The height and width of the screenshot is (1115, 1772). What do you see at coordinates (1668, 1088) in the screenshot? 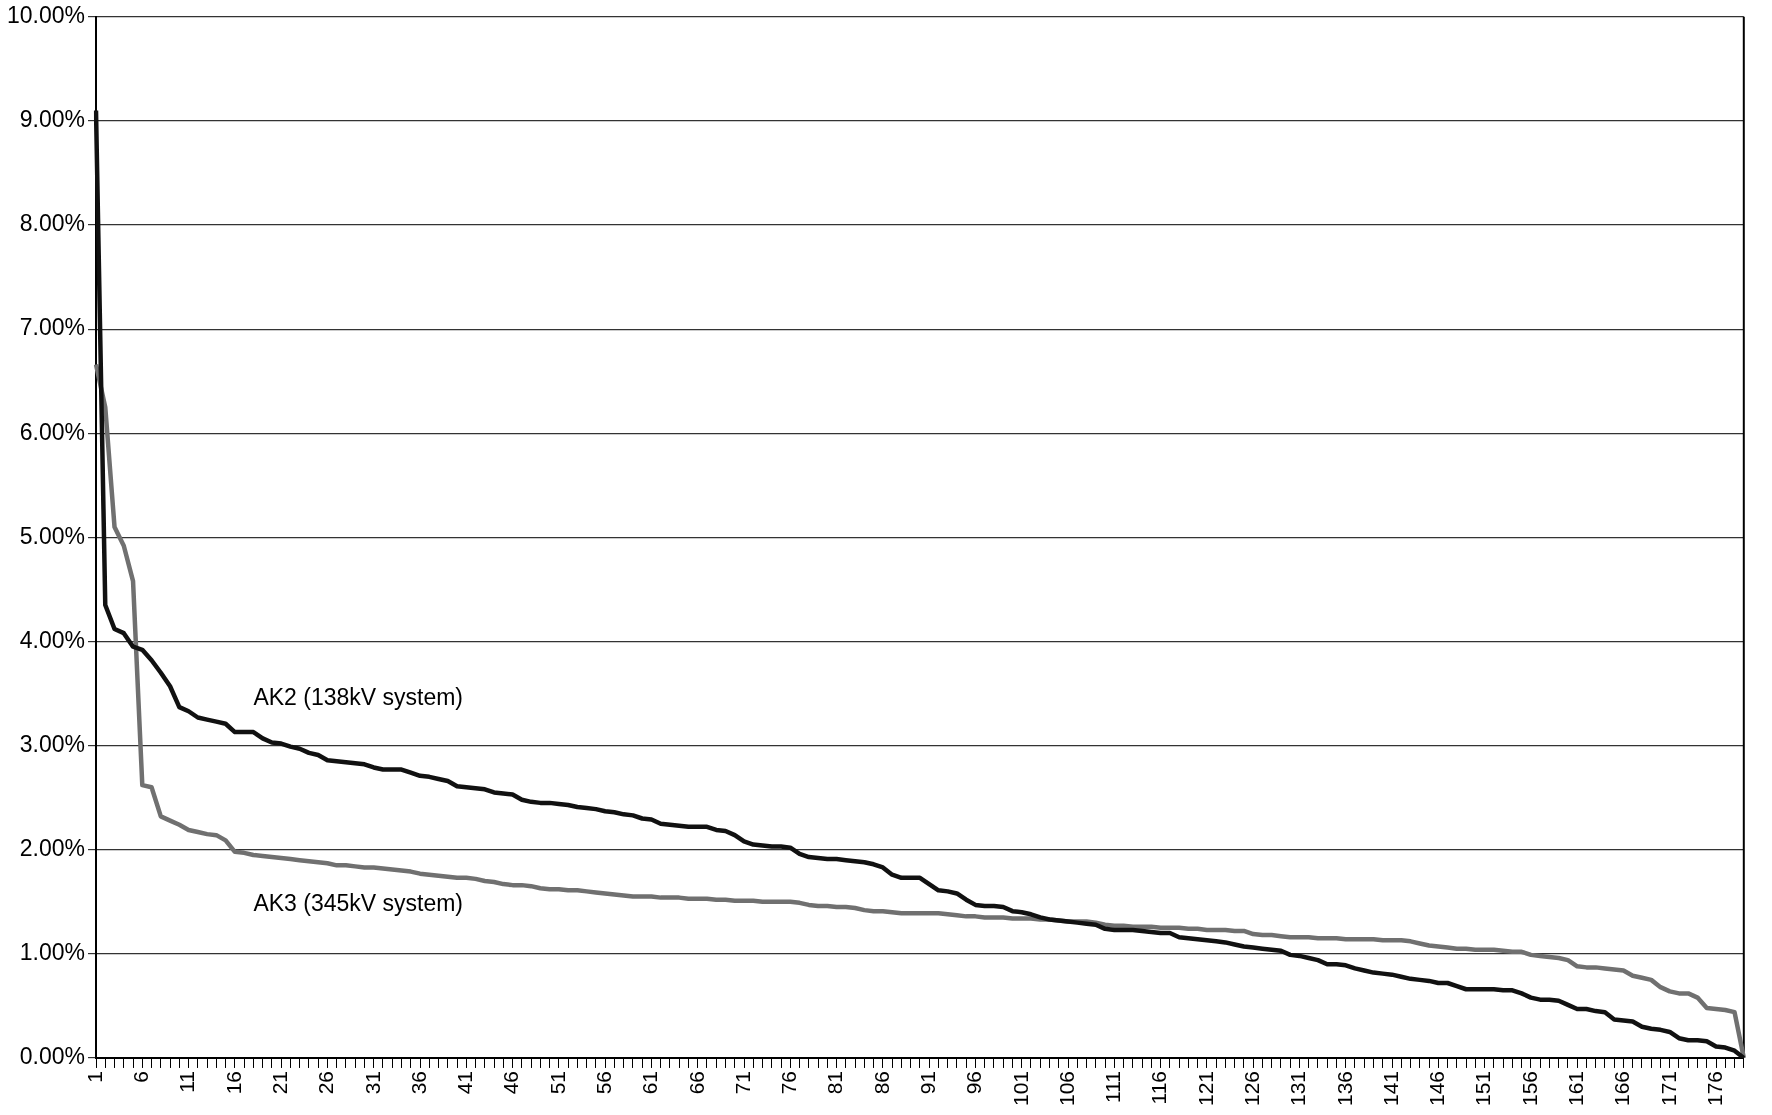
I see `x-tick-label: 171` at bounding box center [1668, 1088].